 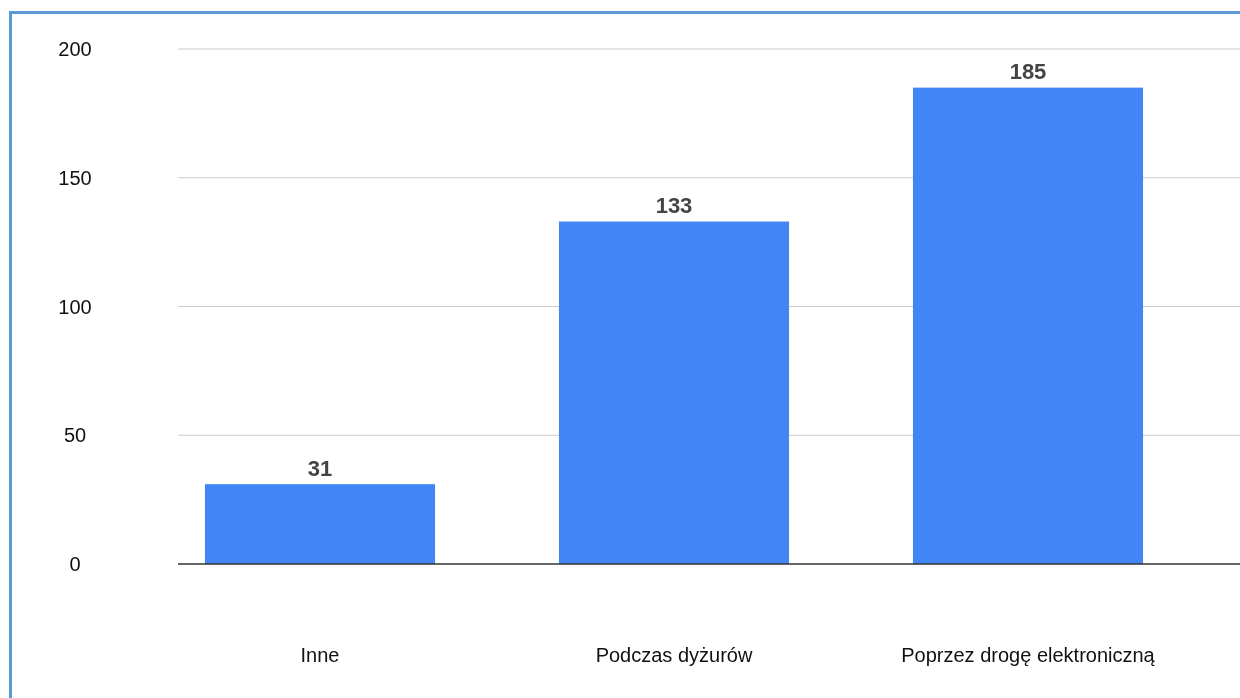 I want to click on x-tick-label: Poprzez drogę elektroniczną, so click(x=1028, y=655).